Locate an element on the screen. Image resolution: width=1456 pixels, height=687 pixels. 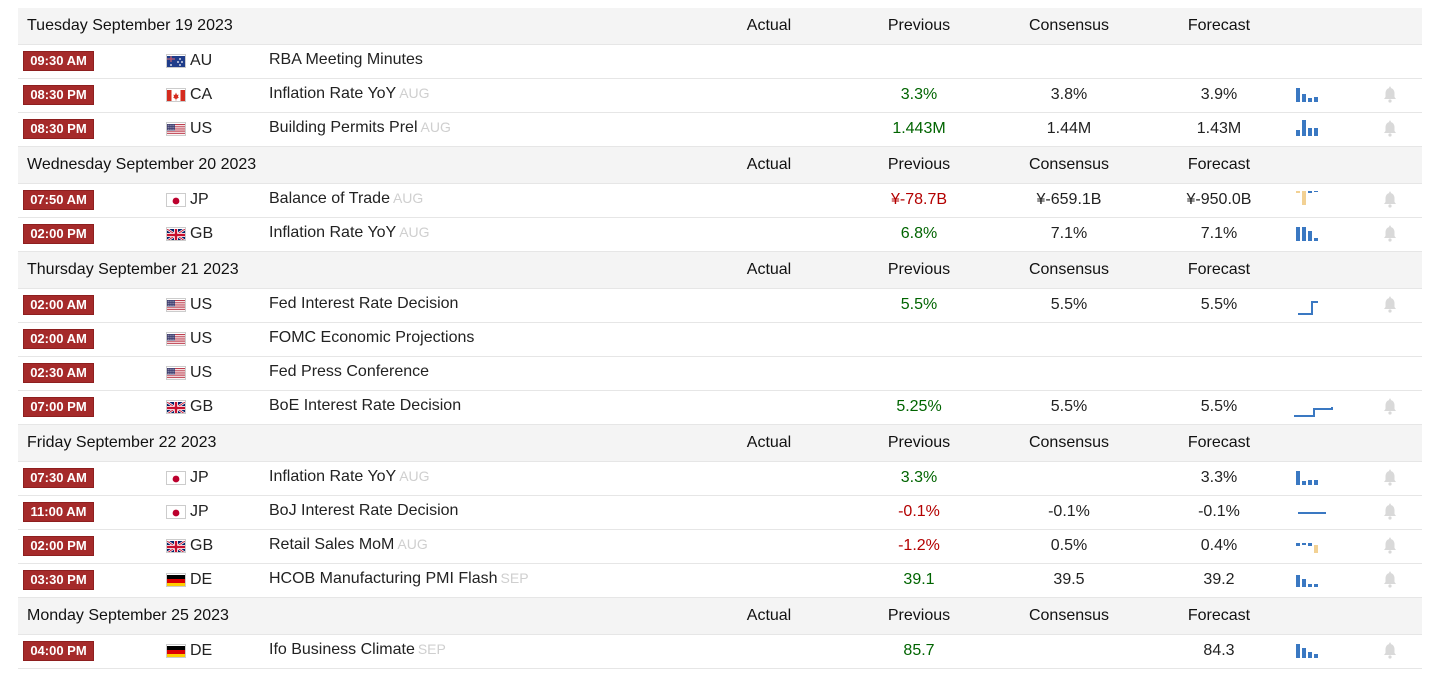
column-header-previous: Previous is located at coordinates (919, 25).